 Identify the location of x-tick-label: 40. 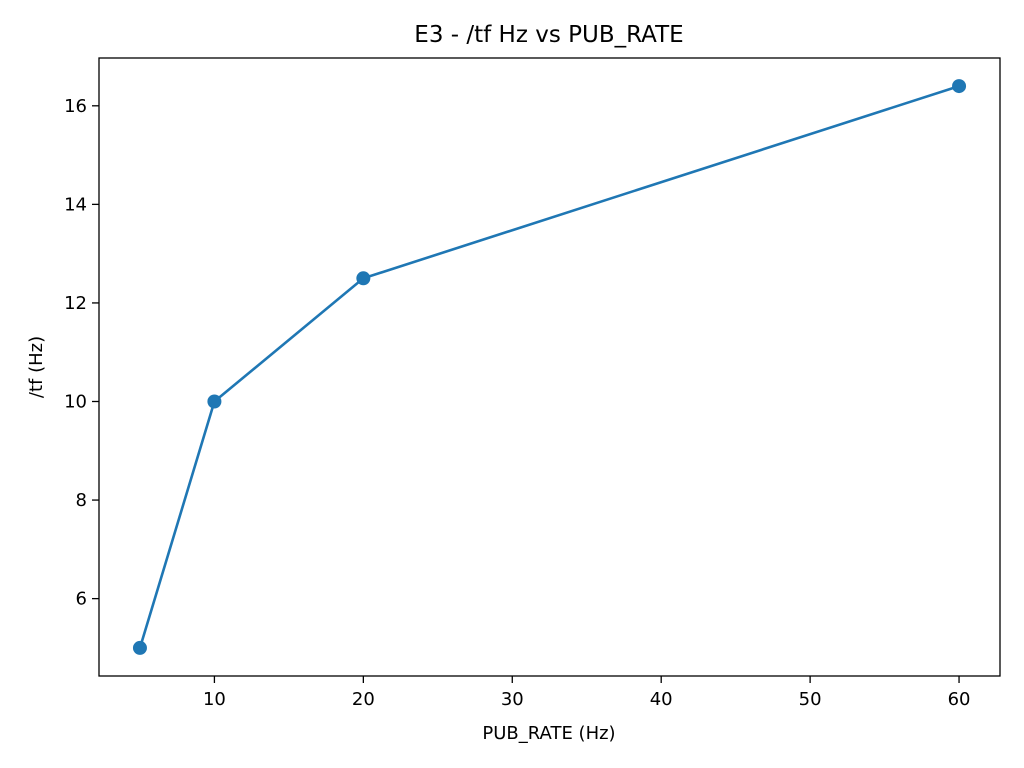
(661, 699).